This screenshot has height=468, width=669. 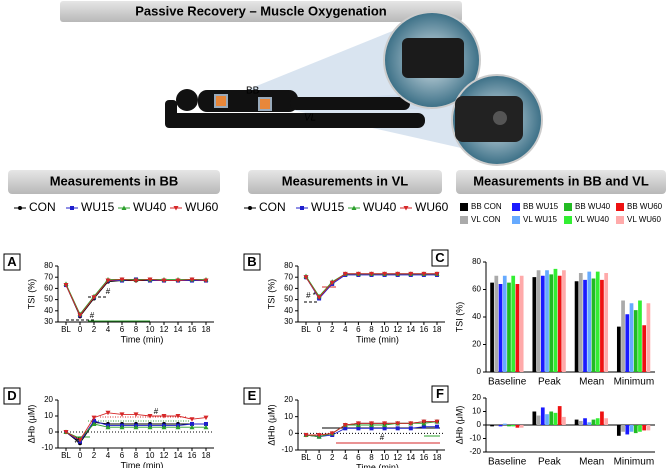 I want to click on y-tick-label: 50, so click(x=288, y=299).